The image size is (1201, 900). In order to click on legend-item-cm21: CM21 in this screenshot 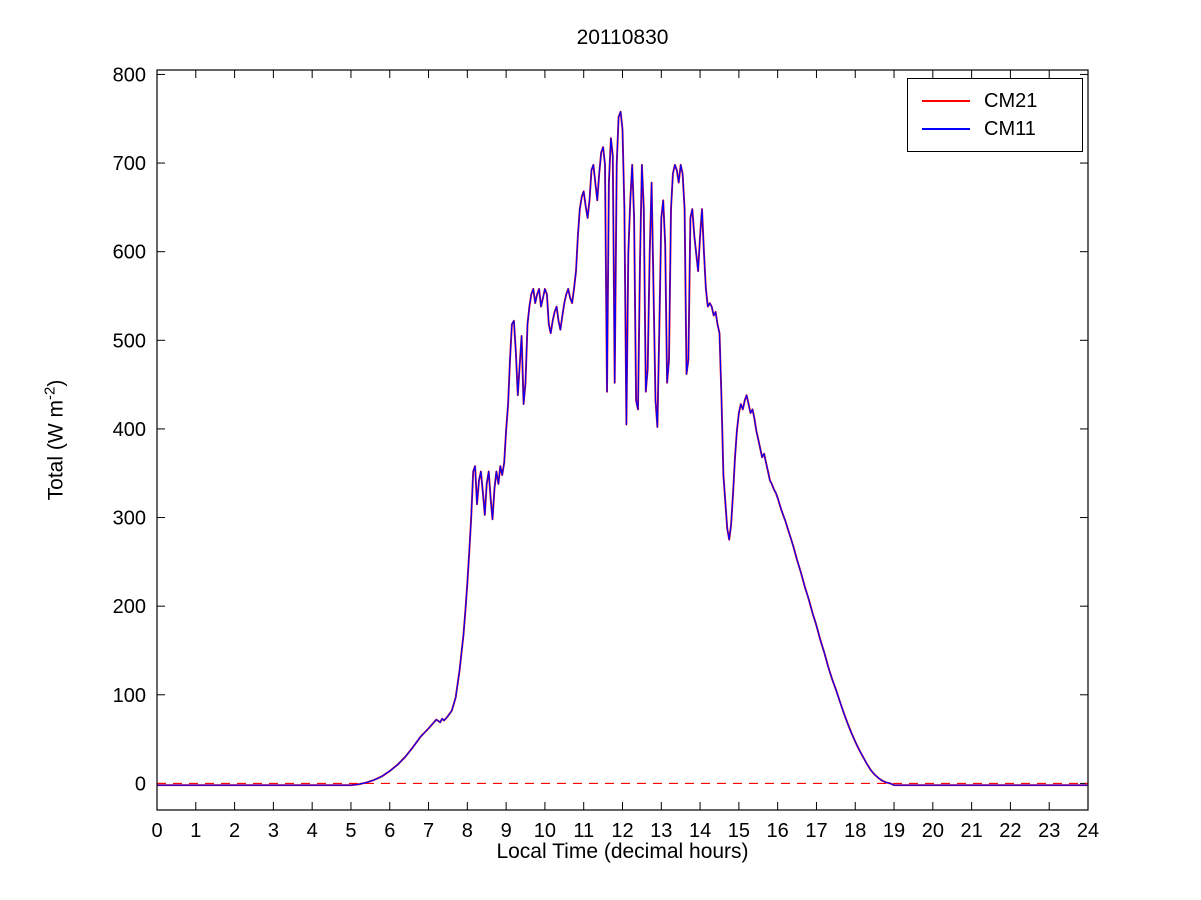, I will do `click(995, 101)`.